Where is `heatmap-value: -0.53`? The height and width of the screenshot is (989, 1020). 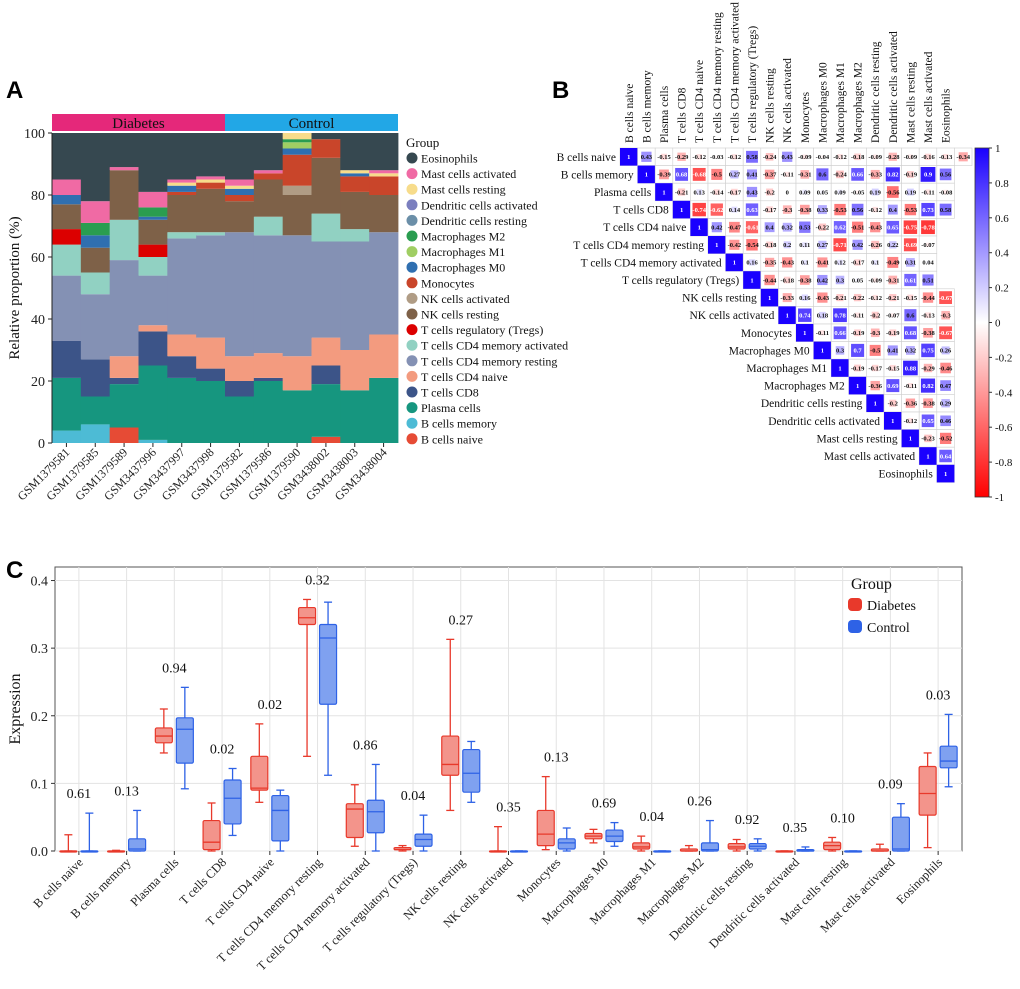 heatmap-value: -0.53 is located at coordinates (840, 210).